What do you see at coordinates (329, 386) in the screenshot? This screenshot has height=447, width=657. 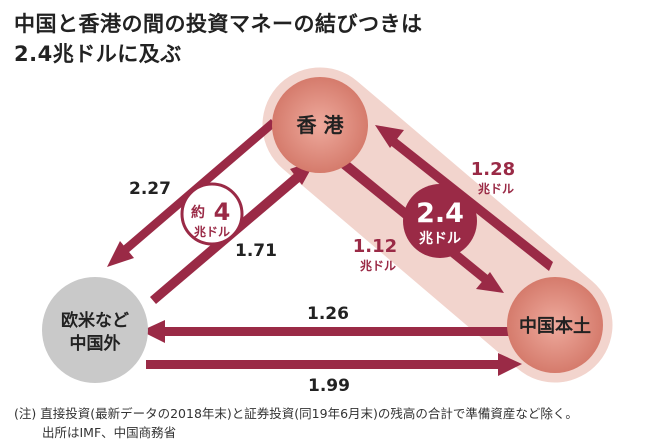 I see `value-west-to-mainland: 1.99` at bounding box center [329, 386].